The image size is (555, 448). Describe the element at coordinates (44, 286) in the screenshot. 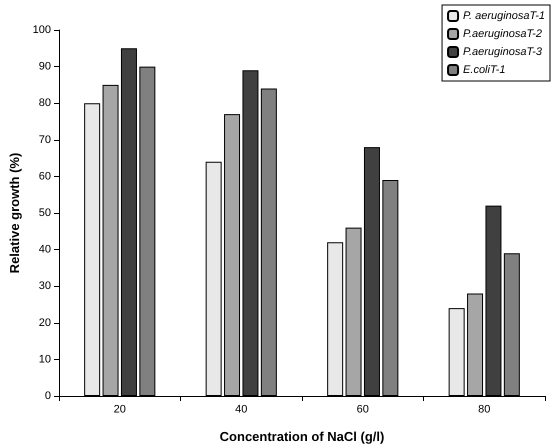

I see `y-tick-label: 30` at that location.